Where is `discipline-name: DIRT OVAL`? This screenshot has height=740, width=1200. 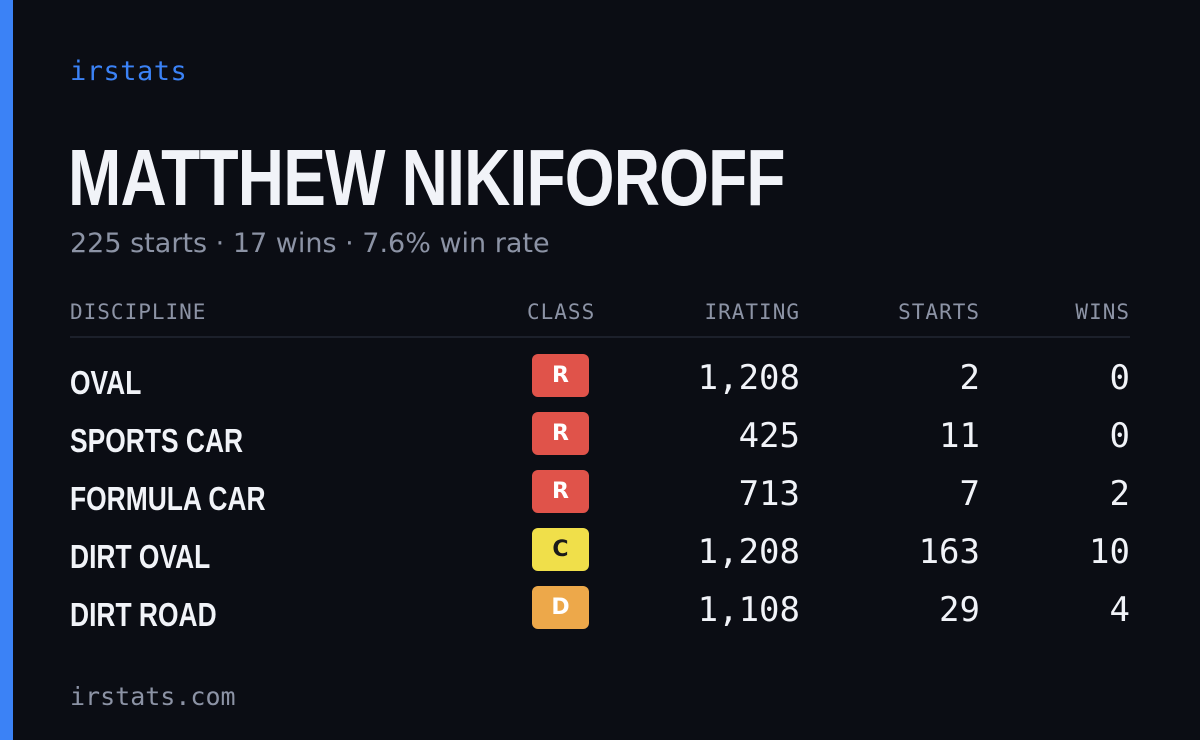
discipline-name: DIRT OVAL is located at coordinates (140, 556).